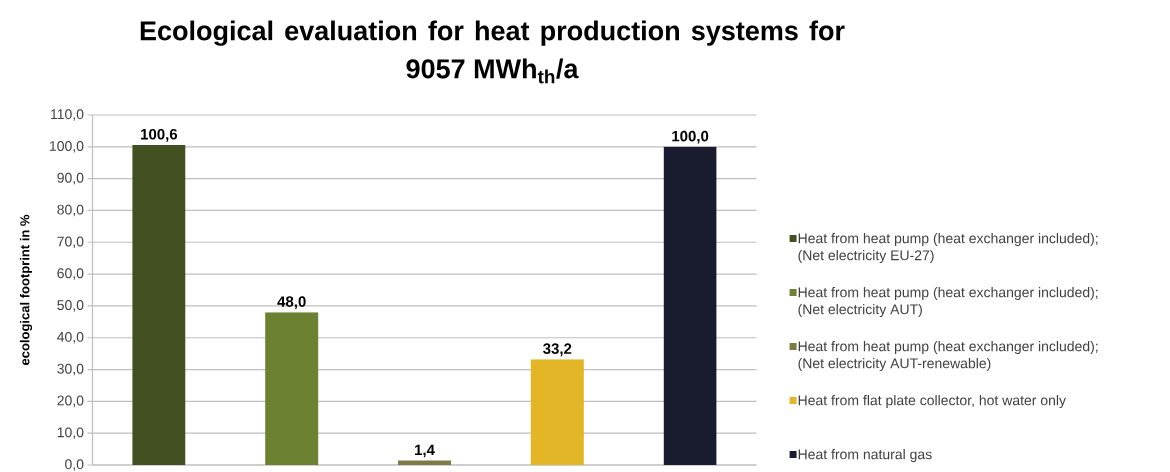 The height and width of the screenshot is (472, 1170). What do you see at coordinates (159, 135) in the screenshot?
I see `data-label: 100,6` at bounding box center [159, 135].